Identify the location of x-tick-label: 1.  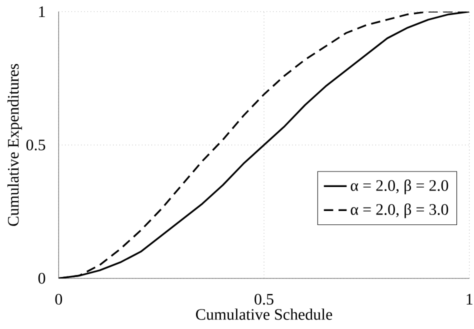
(469, 299).